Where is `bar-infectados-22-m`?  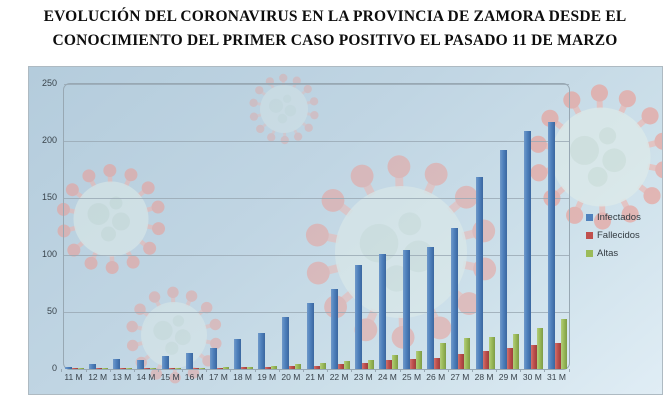 bar-infectados-22-m is located at coordinates (334, 329).